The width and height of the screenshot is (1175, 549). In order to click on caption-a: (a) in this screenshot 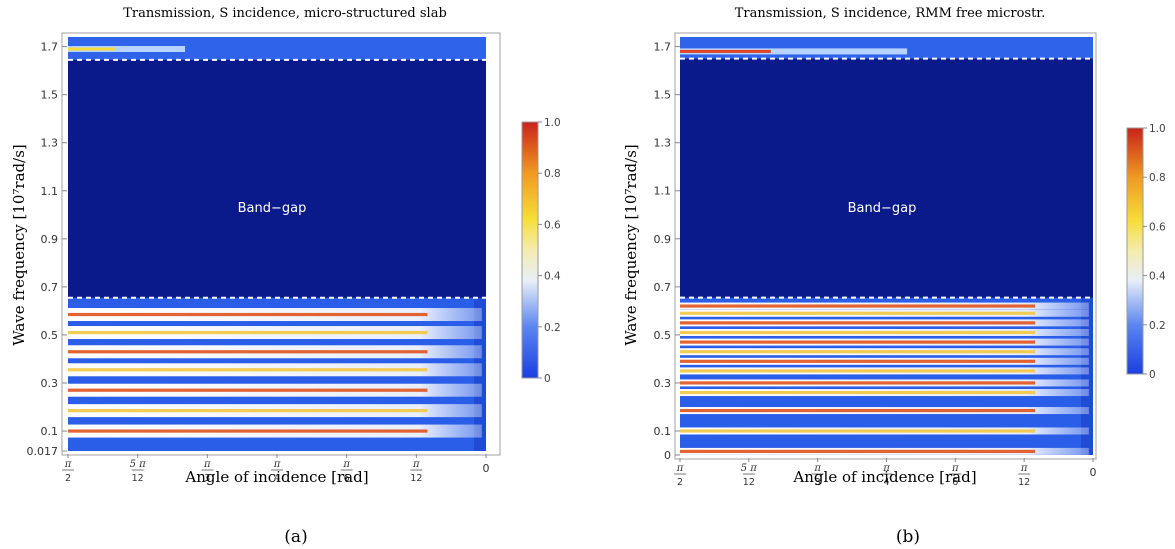, I will do `click(295, 537)`.